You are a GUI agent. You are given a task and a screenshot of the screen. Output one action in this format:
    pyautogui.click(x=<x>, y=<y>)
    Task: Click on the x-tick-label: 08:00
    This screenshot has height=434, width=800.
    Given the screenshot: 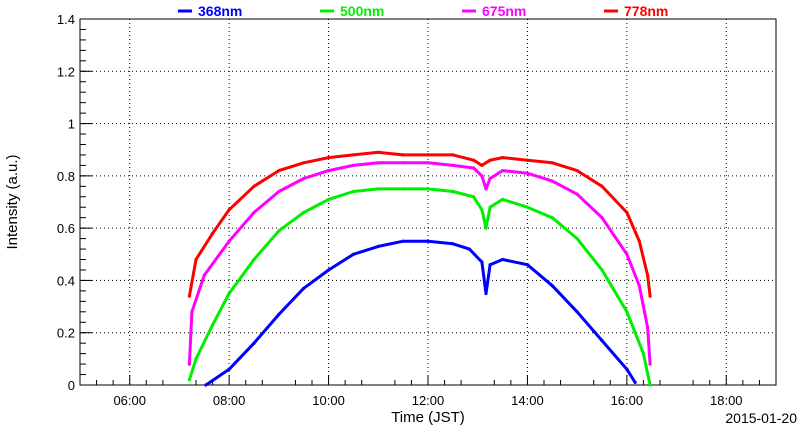 What is the action you would take?
    pyautogui.click(x=229, y=400)
    